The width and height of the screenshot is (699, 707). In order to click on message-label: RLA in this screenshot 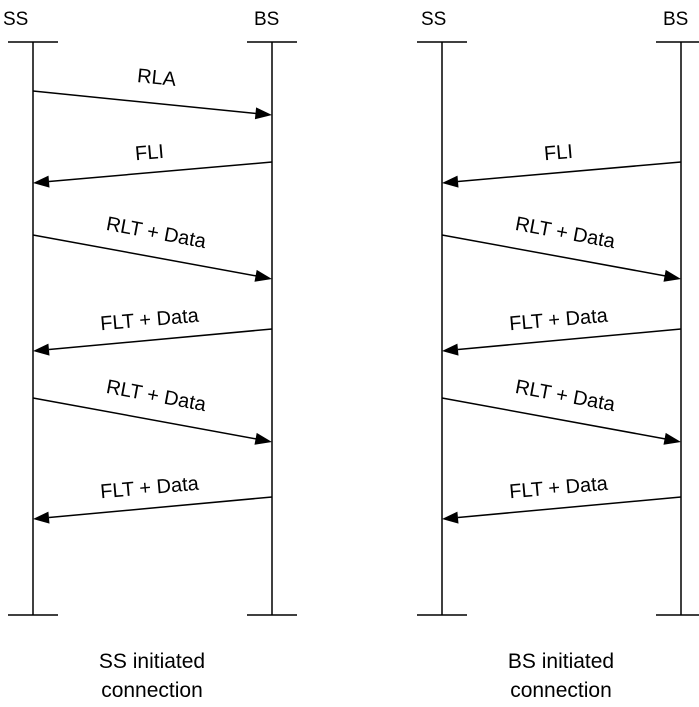, I will do `click(157, 78)`.